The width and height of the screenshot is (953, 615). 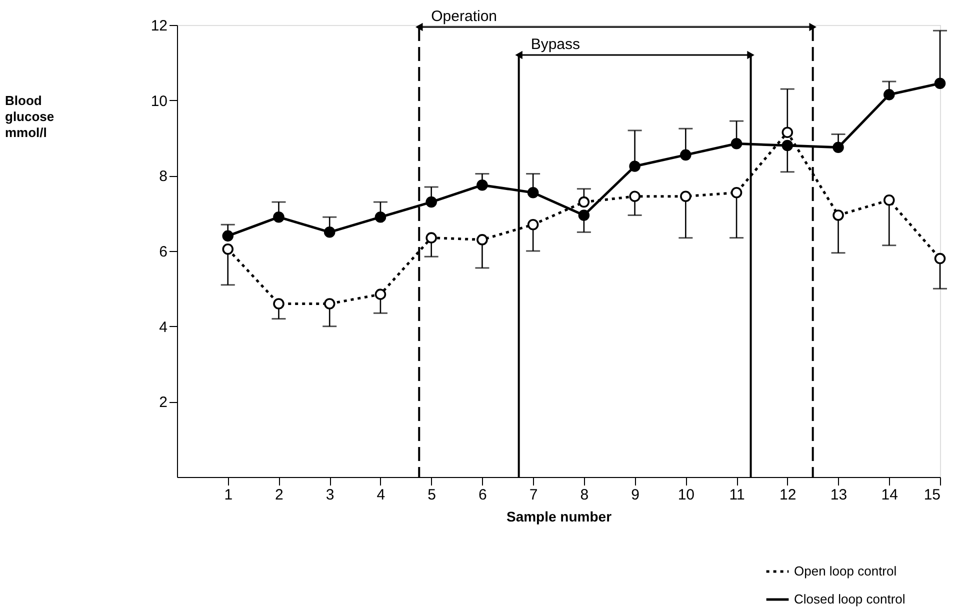 What do you see at coordinates (559, 516) in the screenshot?
I see `x-axis-title: Sample number` at bounding box center [559, 516].